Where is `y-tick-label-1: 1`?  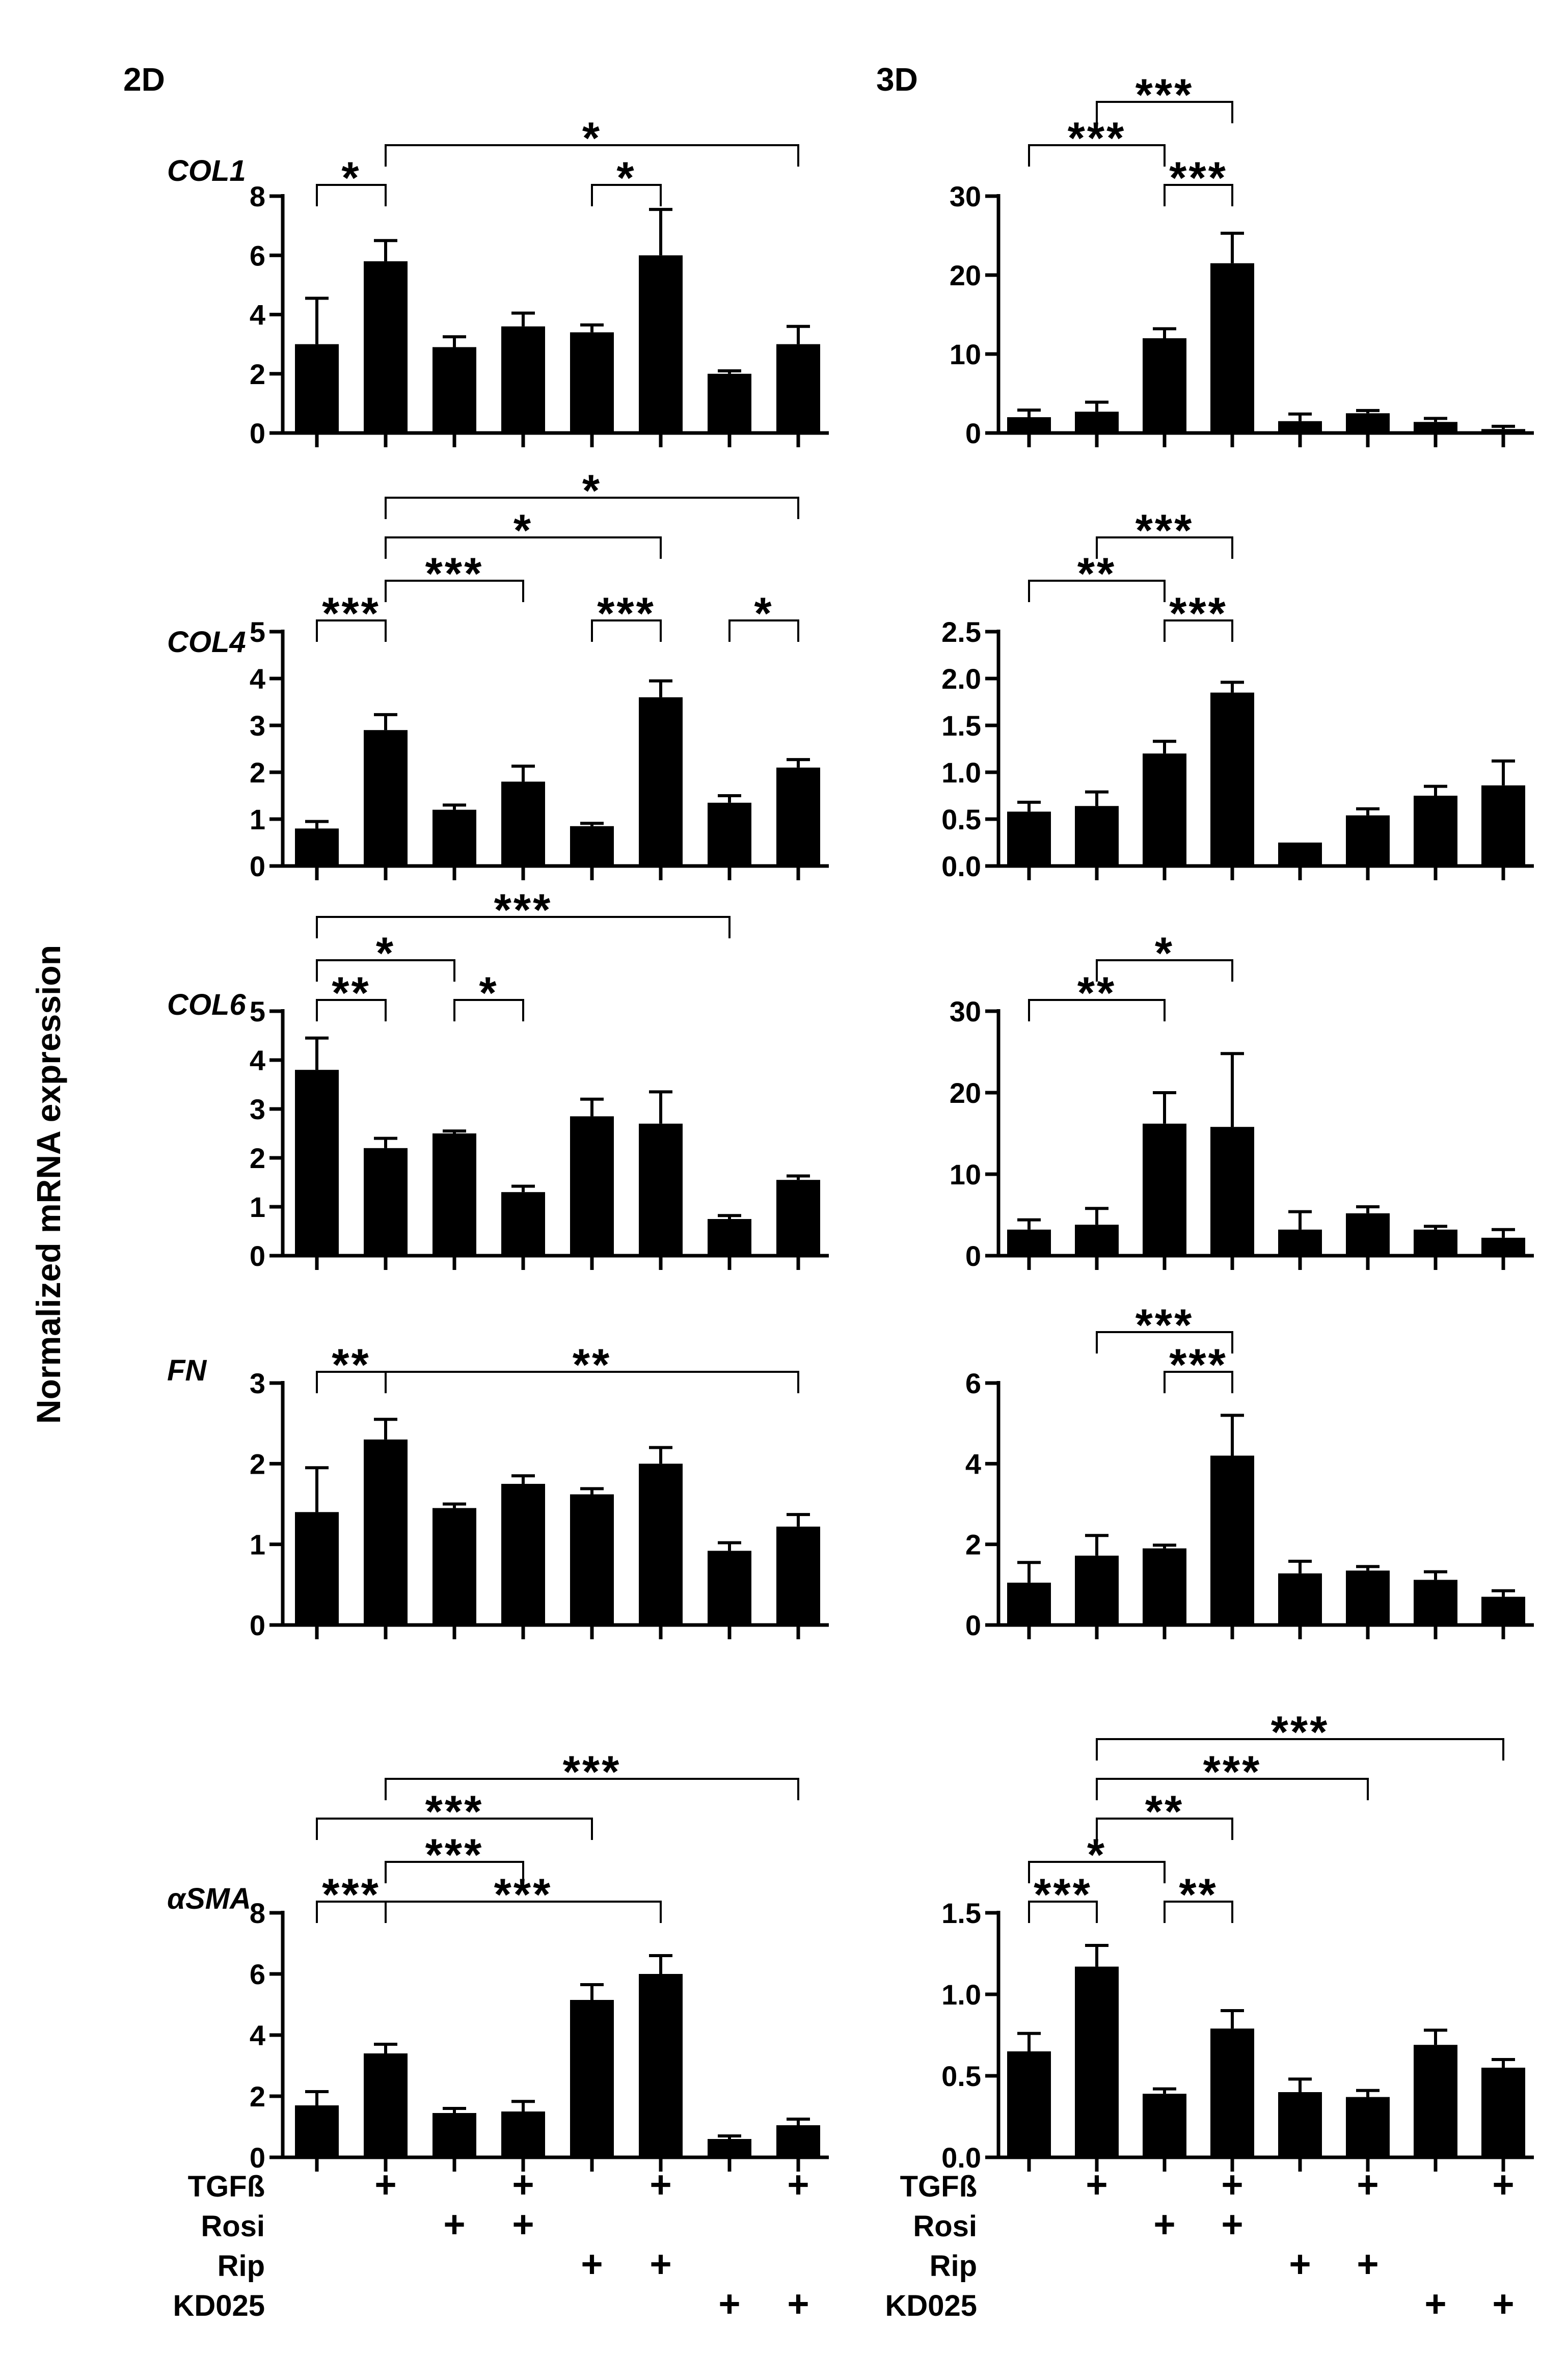
y-tick-label-1: 1 is located at coordinates (257, 1545).